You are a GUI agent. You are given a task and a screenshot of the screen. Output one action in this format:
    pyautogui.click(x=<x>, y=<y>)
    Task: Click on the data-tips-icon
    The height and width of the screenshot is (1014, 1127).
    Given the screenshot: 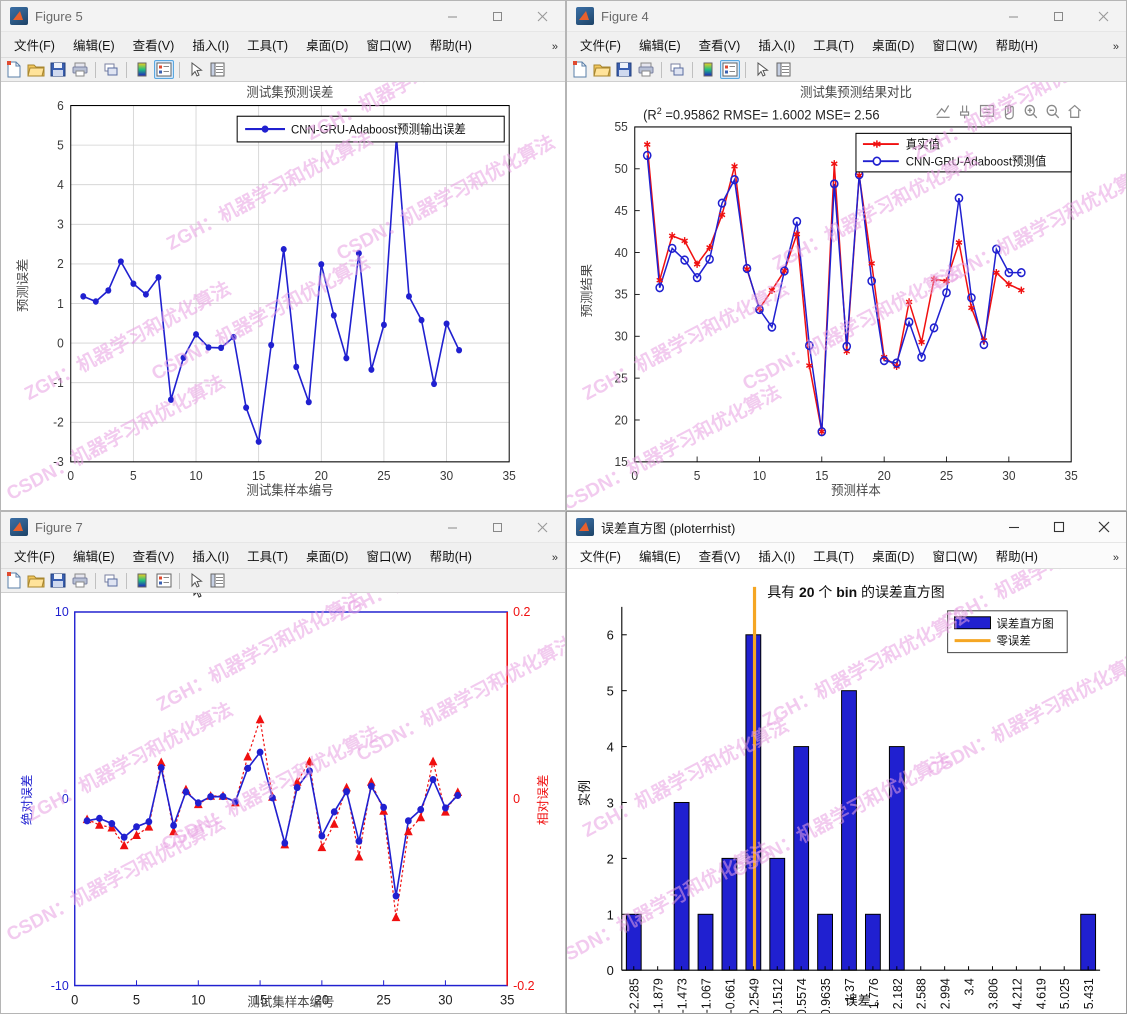 What is the action you would take?
    pyautogui.click(x=987, y=110)
    